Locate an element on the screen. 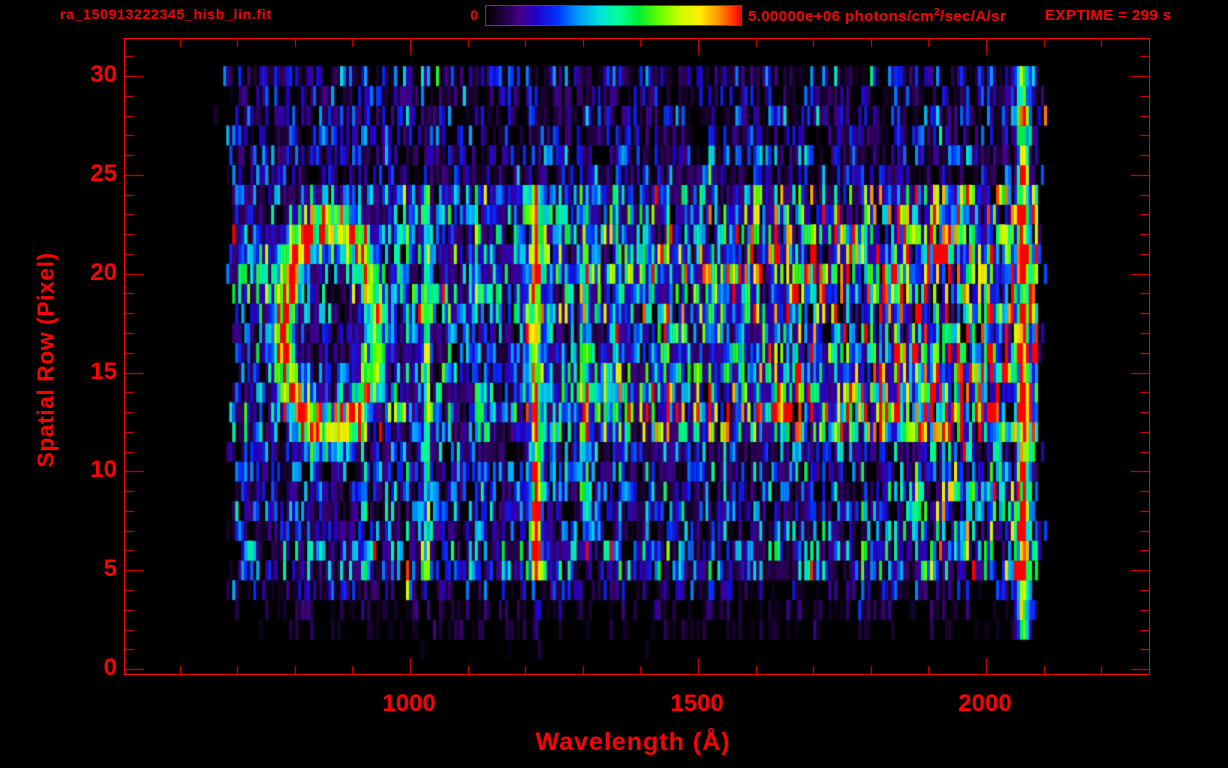 The height and width of the screenshot is (768, 1228). x-tick-label: 2000 is located at coordinates (985, 703).